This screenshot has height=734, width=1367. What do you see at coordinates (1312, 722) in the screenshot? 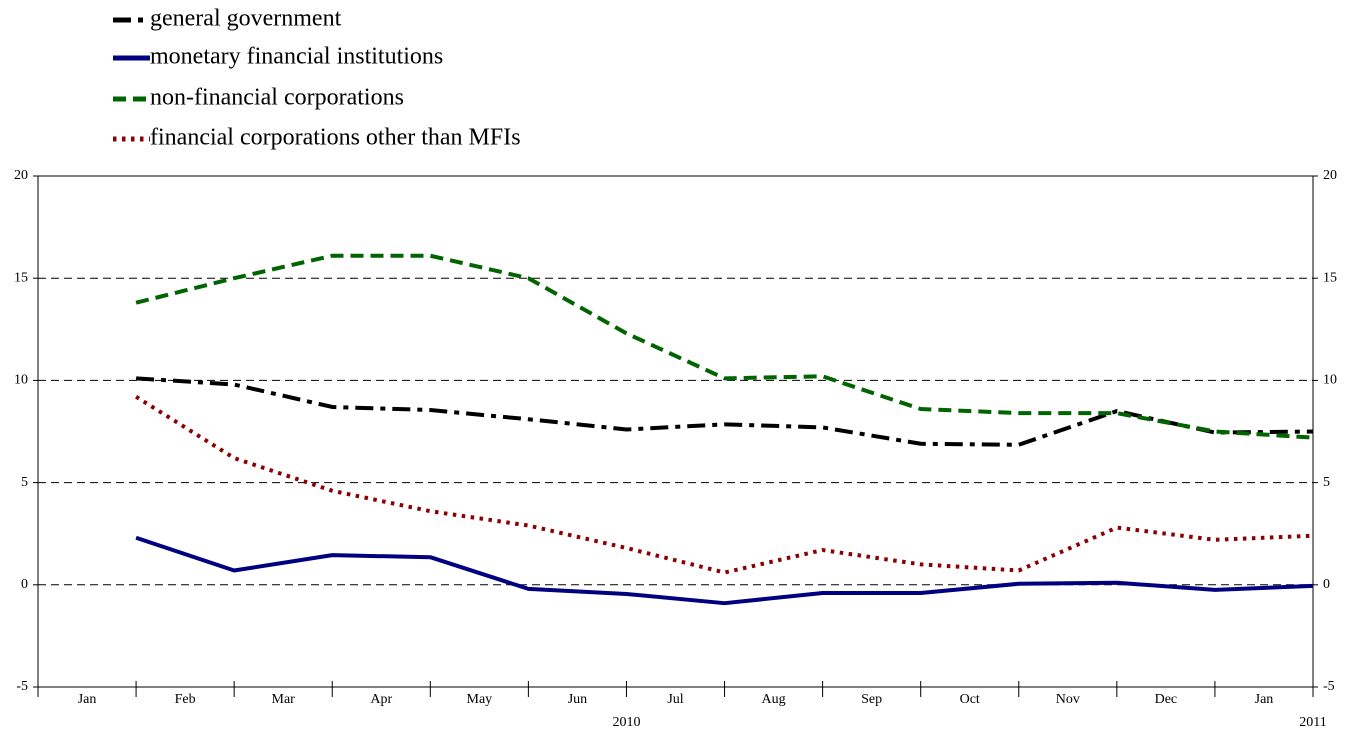
I see `x-group-label: 2011` at bounding box center [1312, 722].